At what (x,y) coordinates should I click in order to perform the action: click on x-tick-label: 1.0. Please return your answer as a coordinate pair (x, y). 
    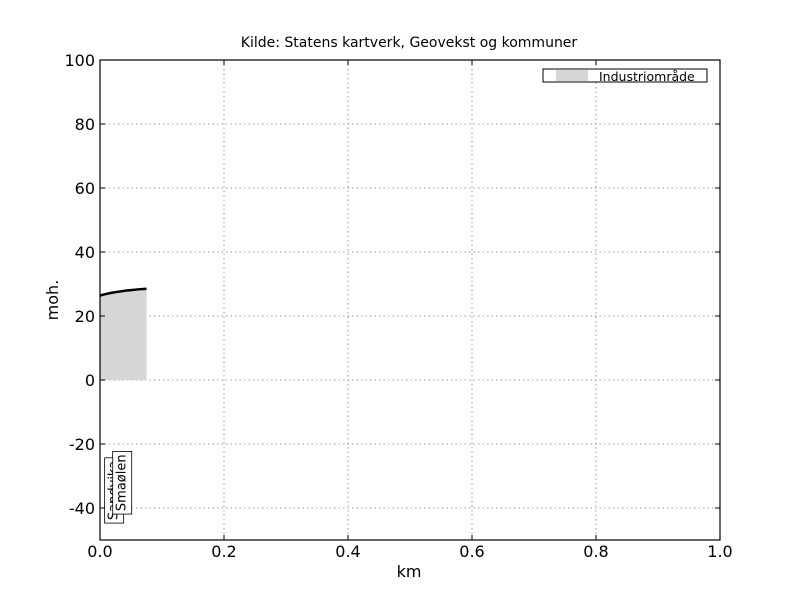
    Looking at the image, I should click on (719, 551).